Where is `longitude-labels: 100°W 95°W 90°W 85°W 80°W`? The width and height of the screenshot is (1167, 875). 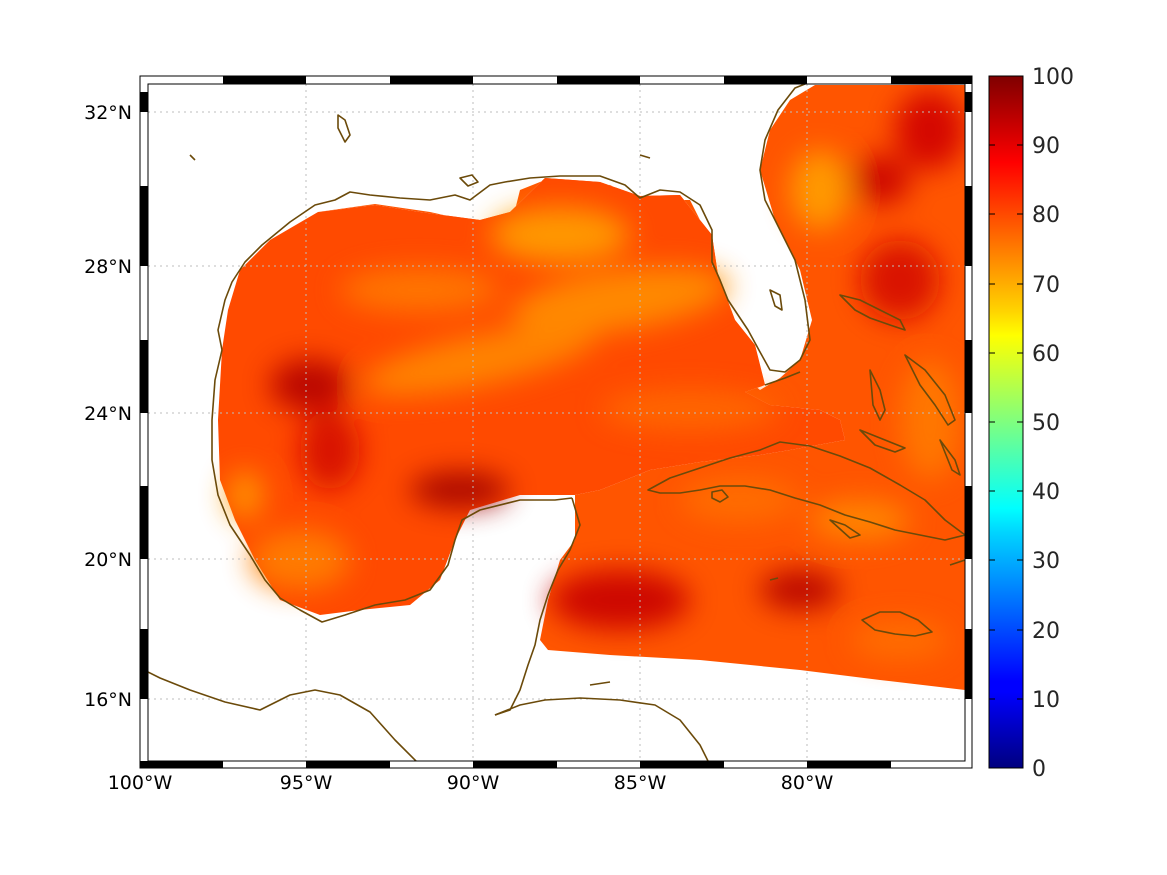
longitude-labels: 100°W 95°W 90°W 85°W 80°W is located at coordinates (471, 783).